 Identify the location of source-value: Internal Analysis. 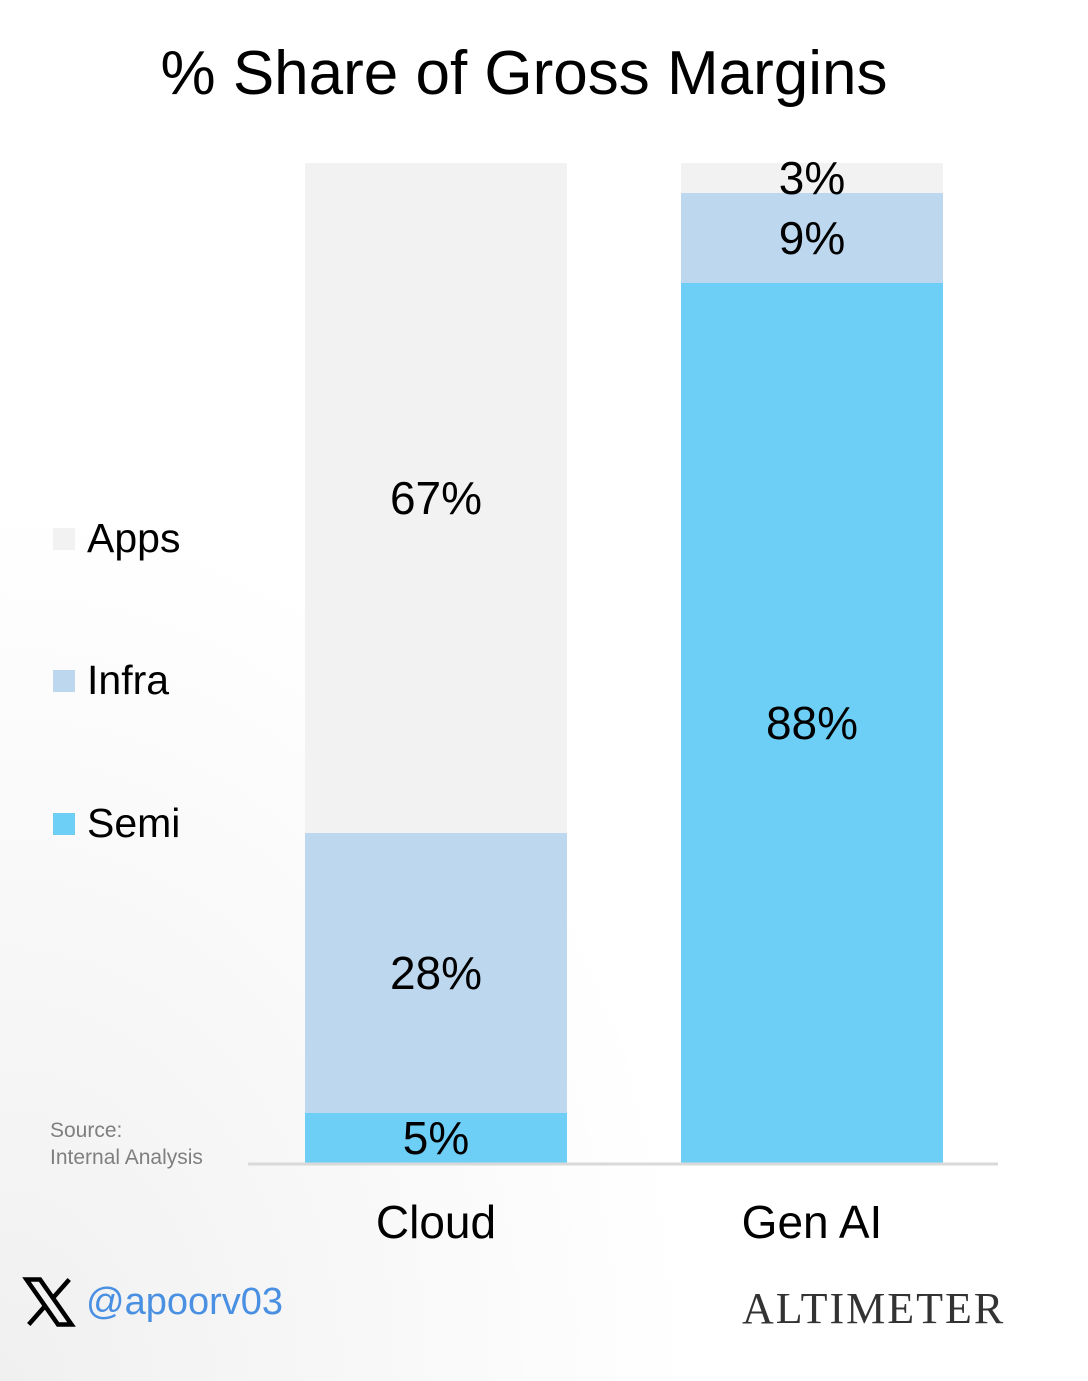
(126, 1157).